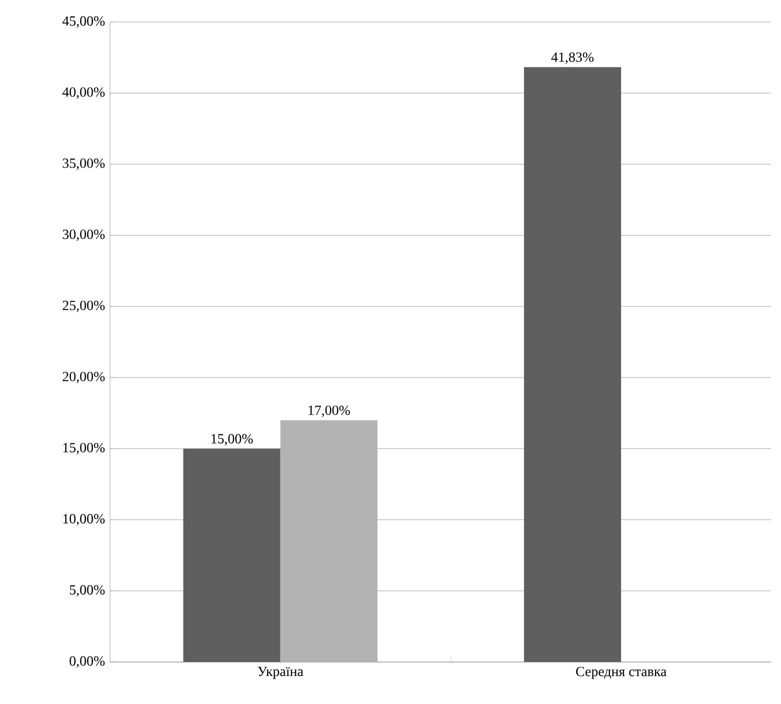 Image resolution: width=781 pixels, height=704 pixels. Describe the element at coordinates (83, 22) in the screenshot. I see `y-tick-label: 45,00%` at that location.